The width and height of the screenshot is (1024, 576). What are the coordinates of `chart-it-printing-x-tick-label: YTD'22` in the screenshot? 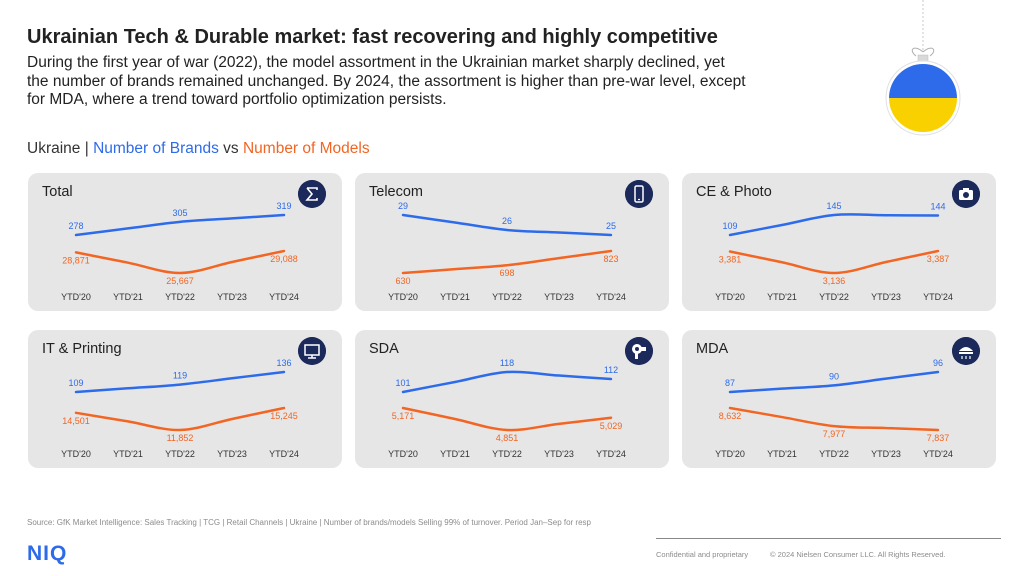 It's located at (180, 454).